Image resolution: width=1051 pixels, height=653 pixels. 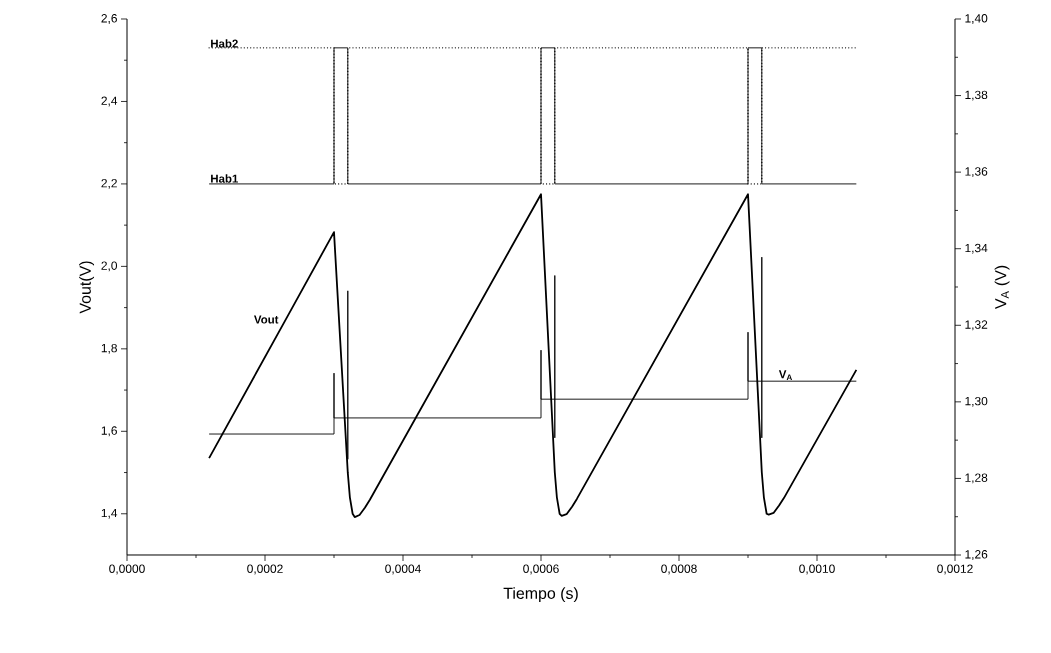 I want to click on y2-tick-label: 1,34, so click(x=976, y=248).